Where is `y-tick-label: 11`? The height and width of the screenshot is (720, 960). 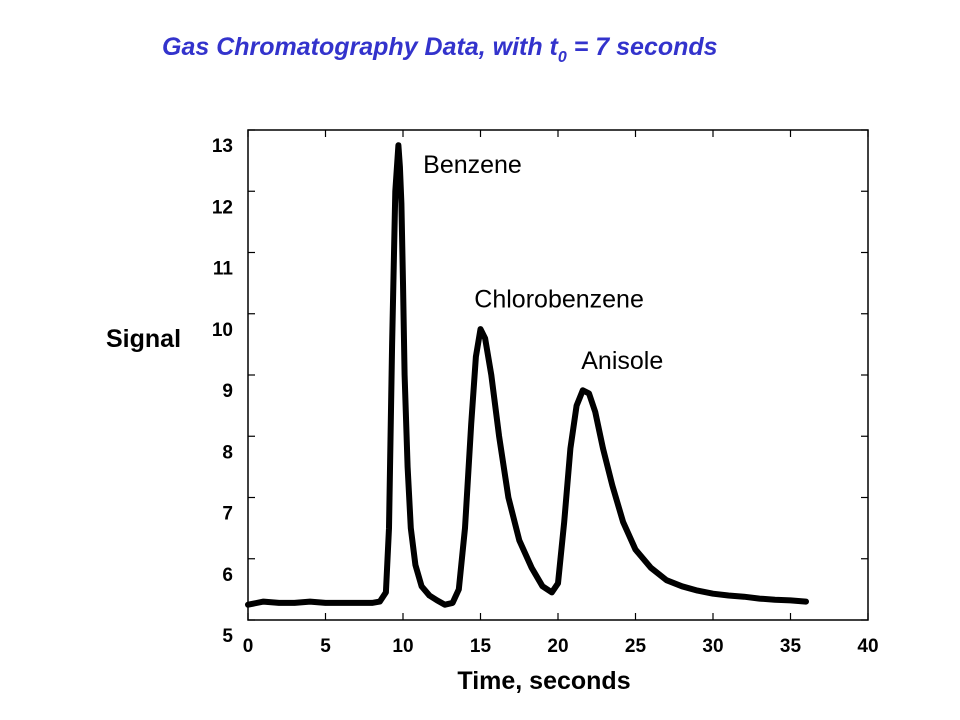
y-tick-label: 11 is located at coordinates (223, 269).